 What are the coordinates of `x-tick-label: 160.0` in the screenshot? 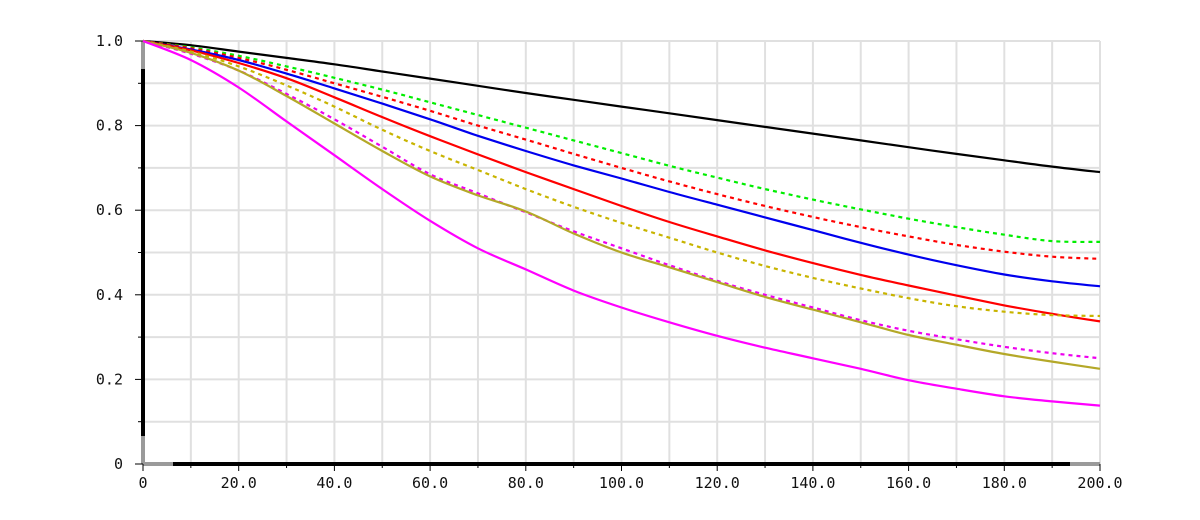 It's located at (908, 483).